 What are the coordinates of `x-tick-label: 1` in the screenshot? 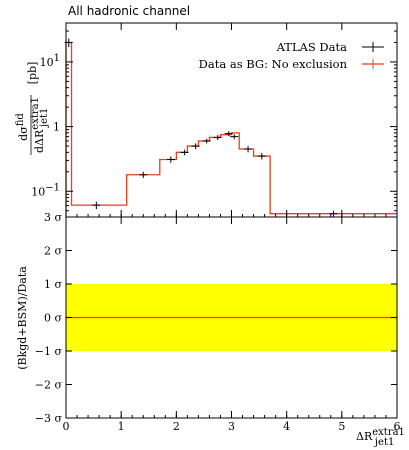 It's located at (121, 426).